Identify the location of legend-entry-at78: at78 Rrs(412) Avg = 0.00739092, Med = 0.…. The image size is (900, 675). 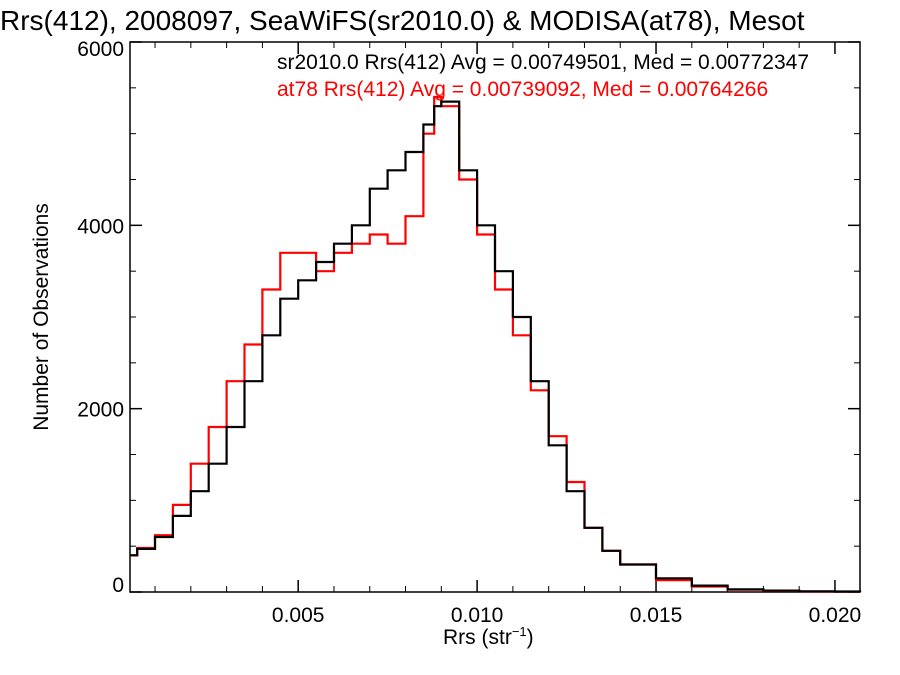
(522, 89).